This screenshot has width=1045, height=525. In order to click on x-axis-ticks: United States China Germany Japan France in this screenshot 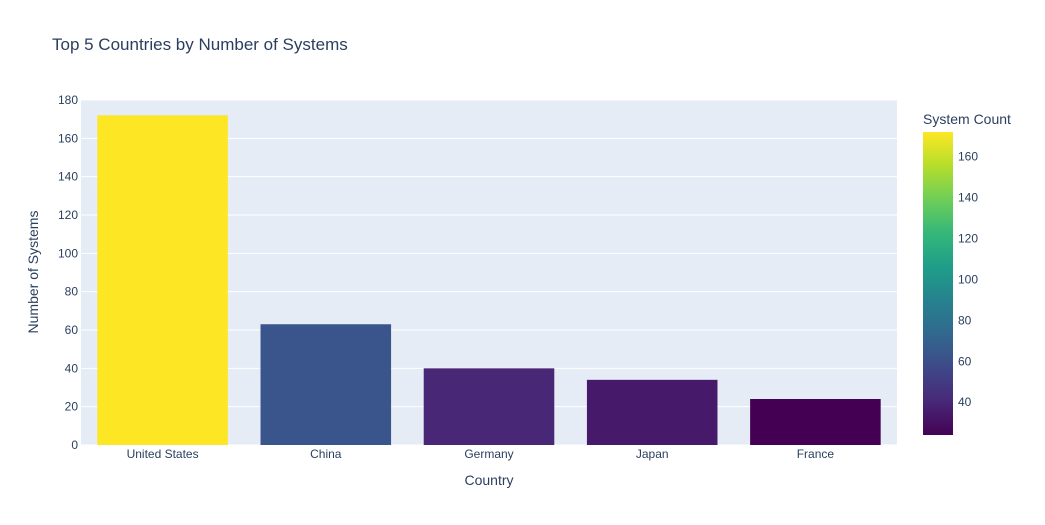, I will do `click(481, 454)`.